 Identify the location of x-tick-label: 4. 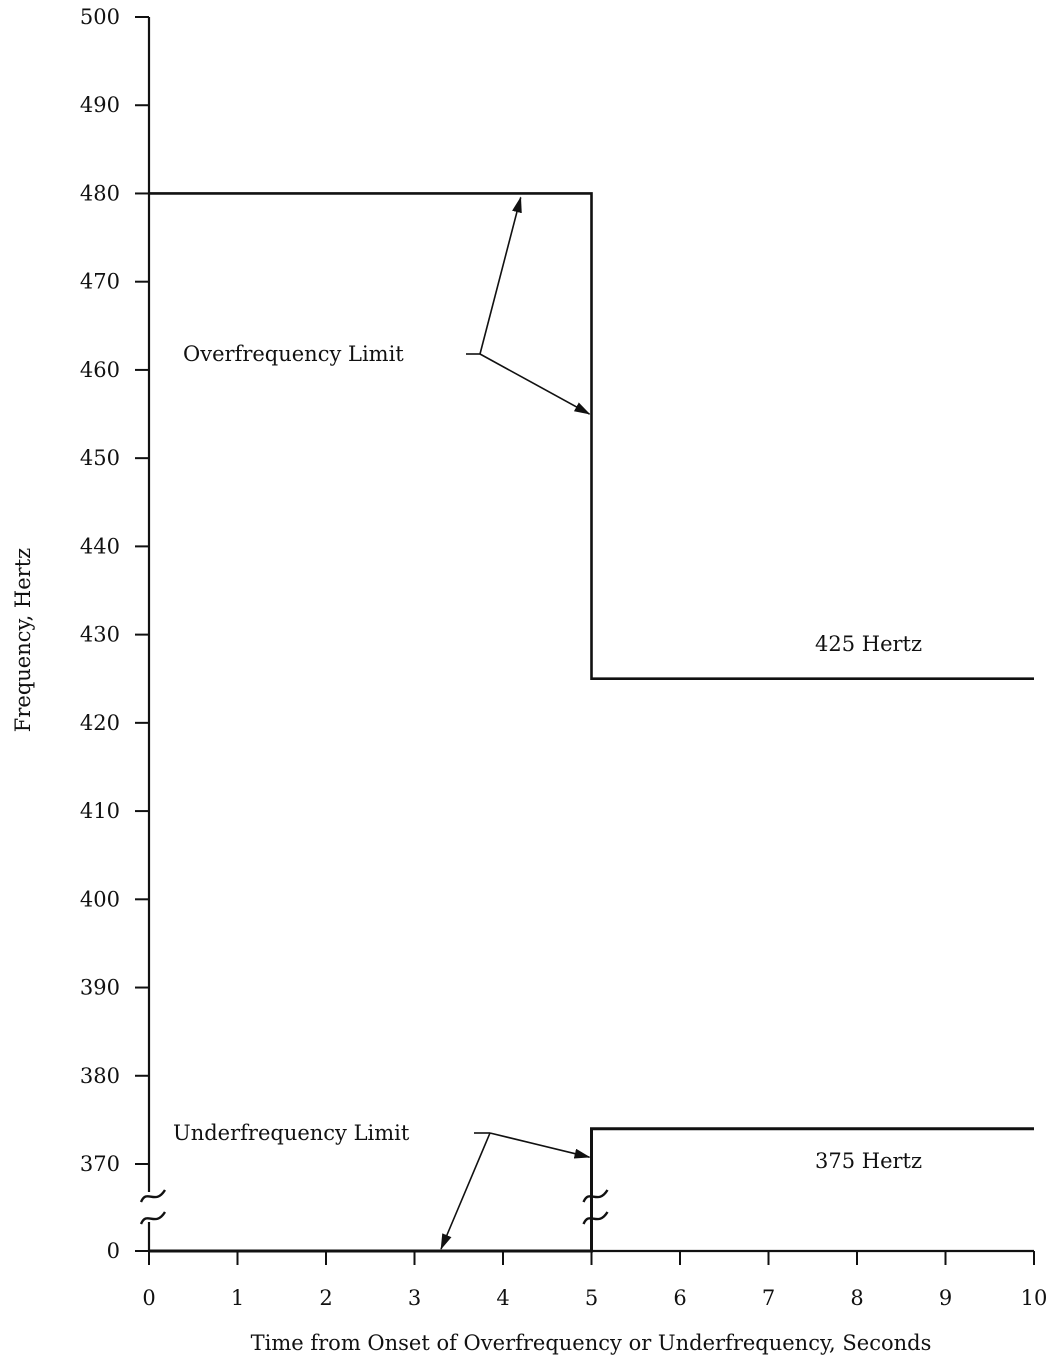
(502, 1298).